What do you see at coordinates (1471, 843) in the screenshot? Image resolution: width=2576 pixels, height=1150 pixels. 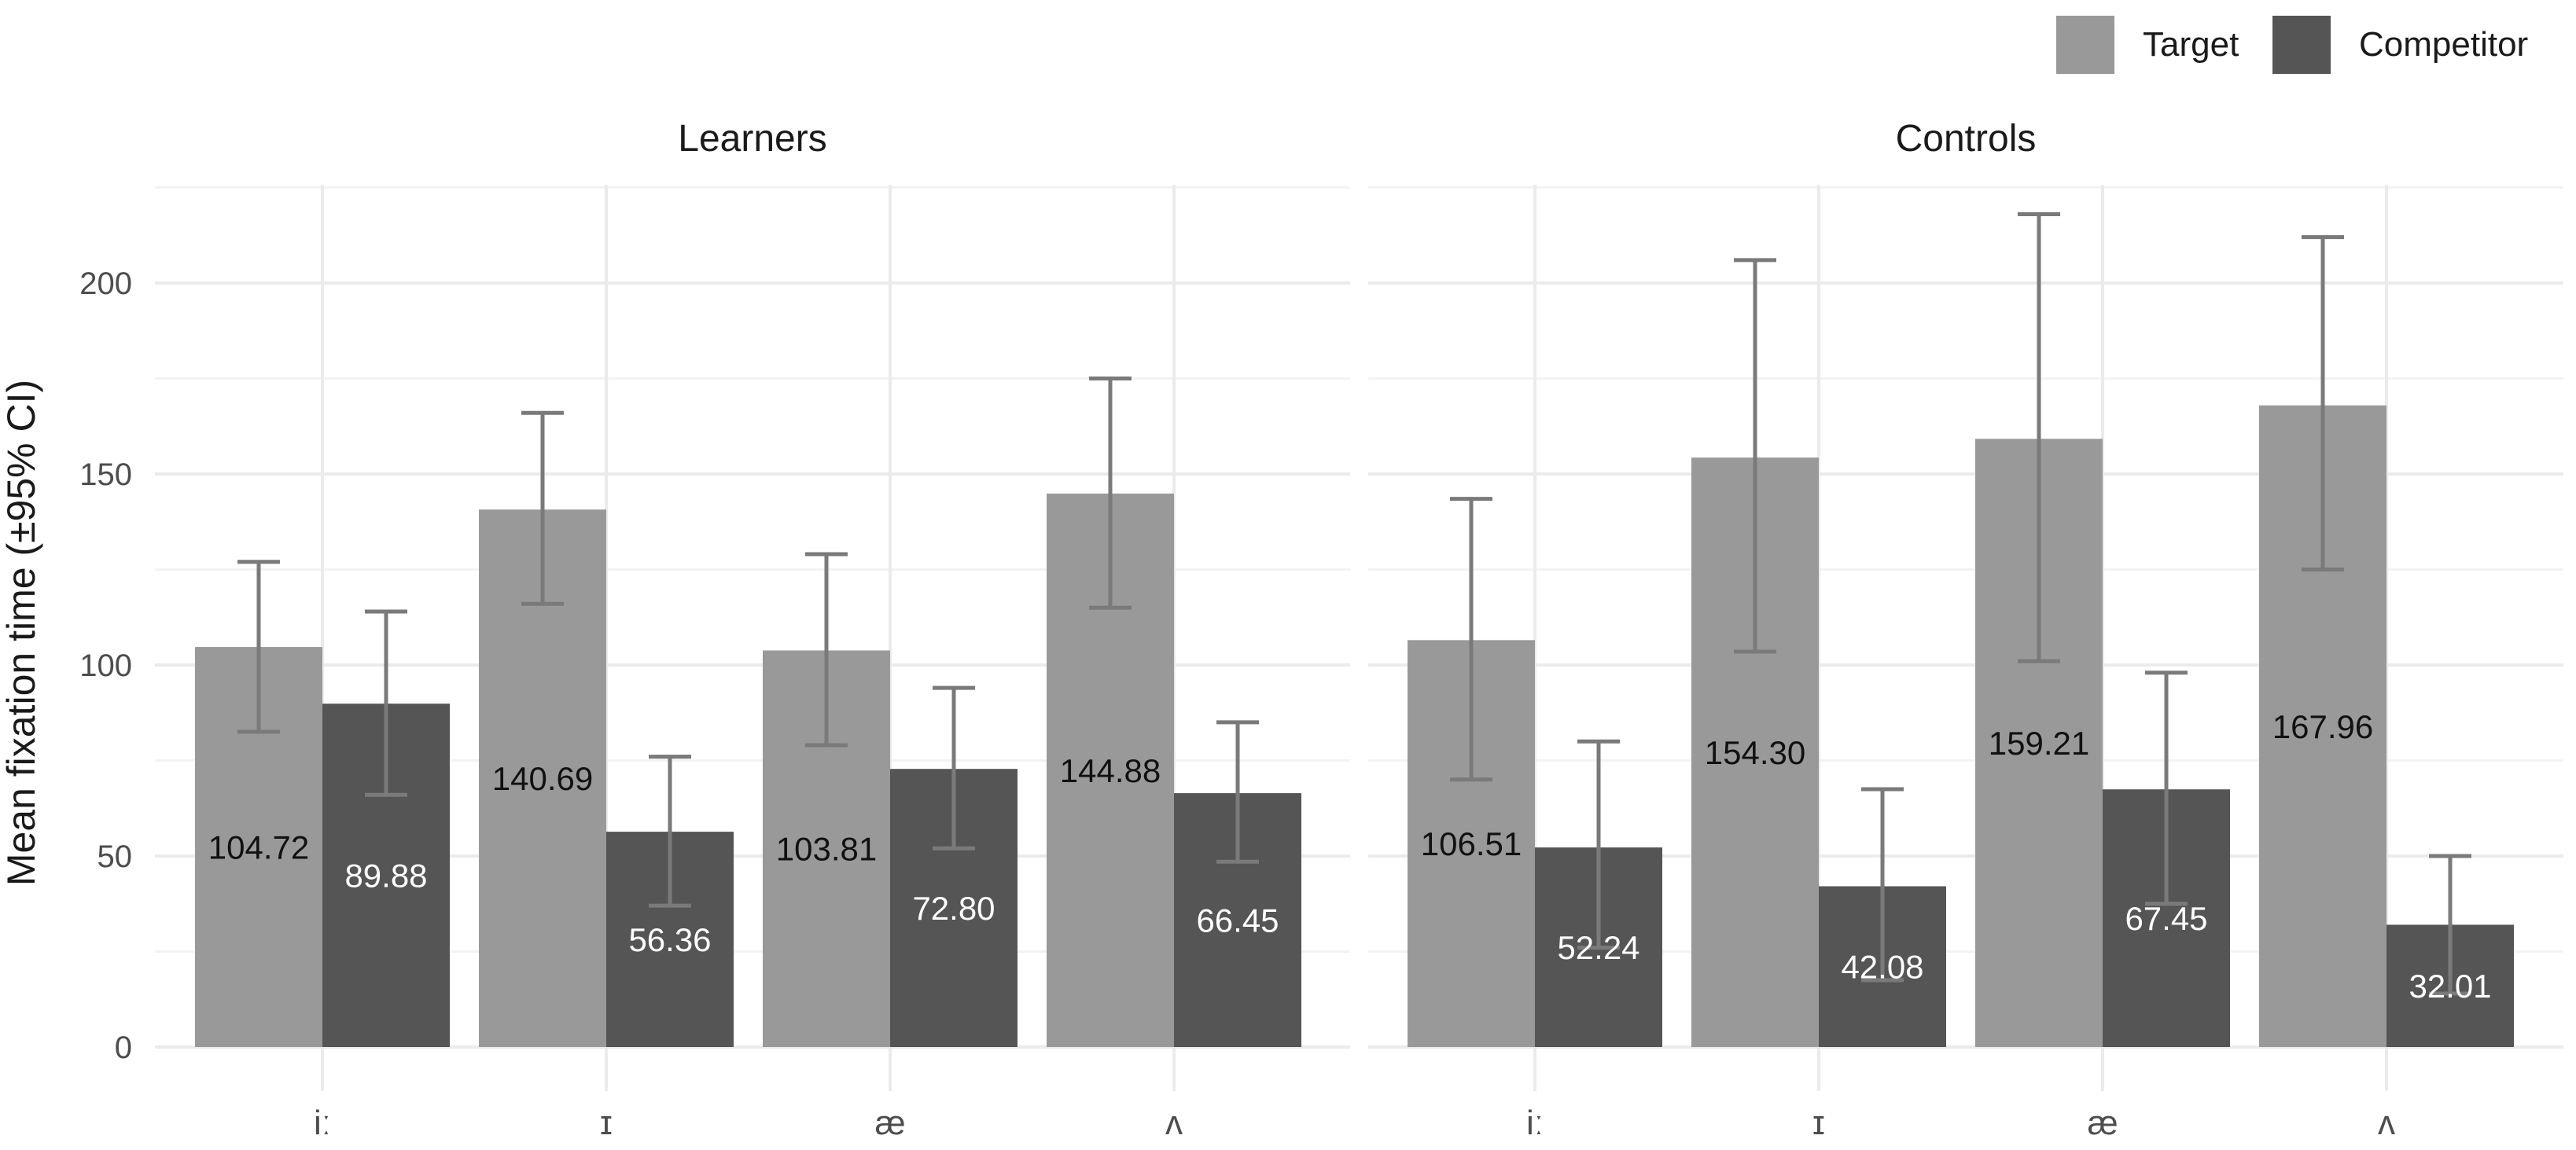 I see `data-label: 106.51` at bounding box center [1471, 843].